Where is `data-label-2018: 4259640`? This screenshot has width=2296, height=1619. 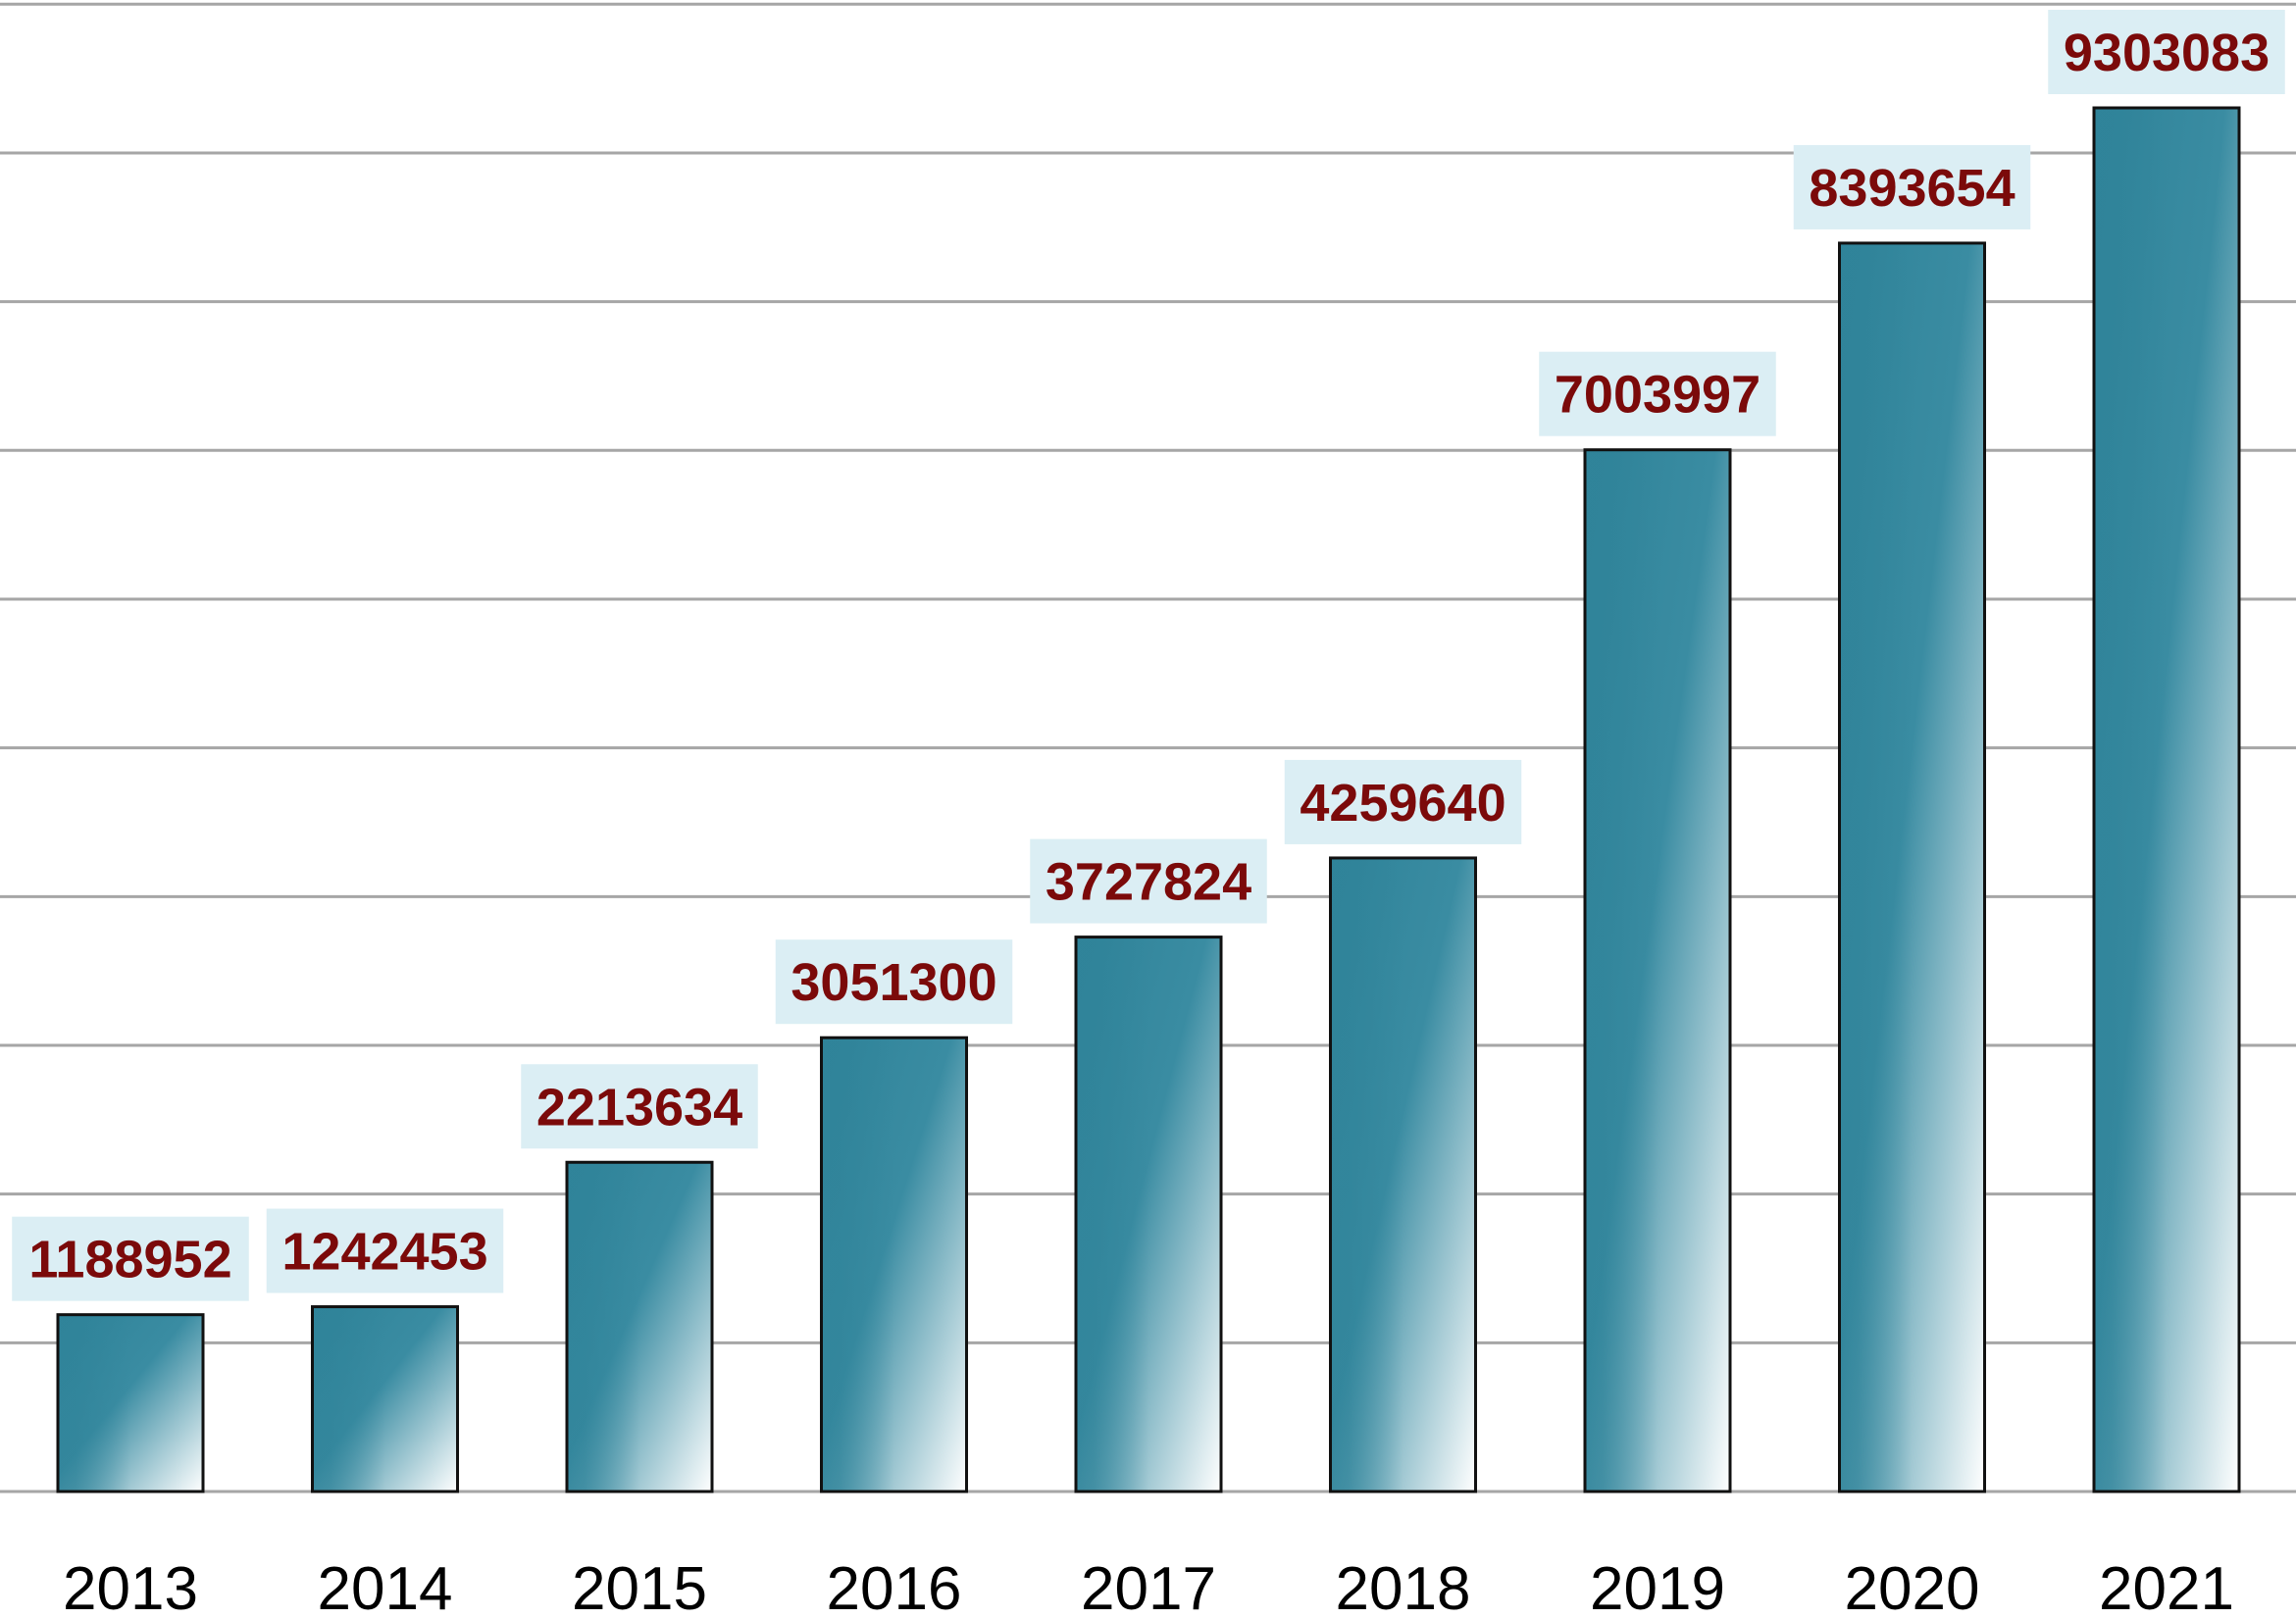 data-label-2018: 4259640 is located at coordinates (1402, 803).